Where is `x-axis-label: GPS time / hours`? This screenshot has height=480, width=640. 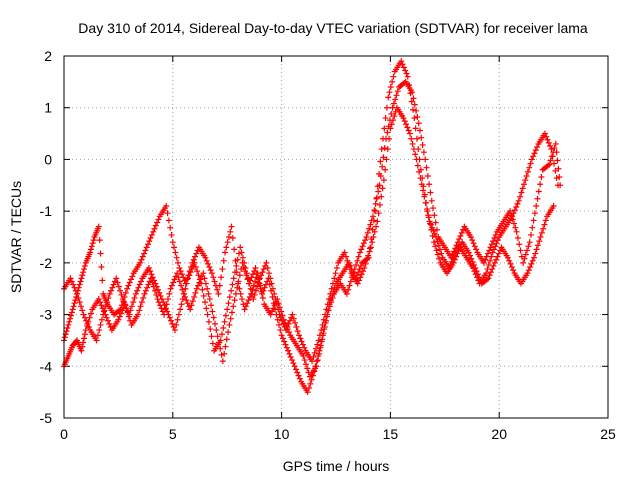 x-axis-label: GPS time / hours is located at coordinates (336, 466).